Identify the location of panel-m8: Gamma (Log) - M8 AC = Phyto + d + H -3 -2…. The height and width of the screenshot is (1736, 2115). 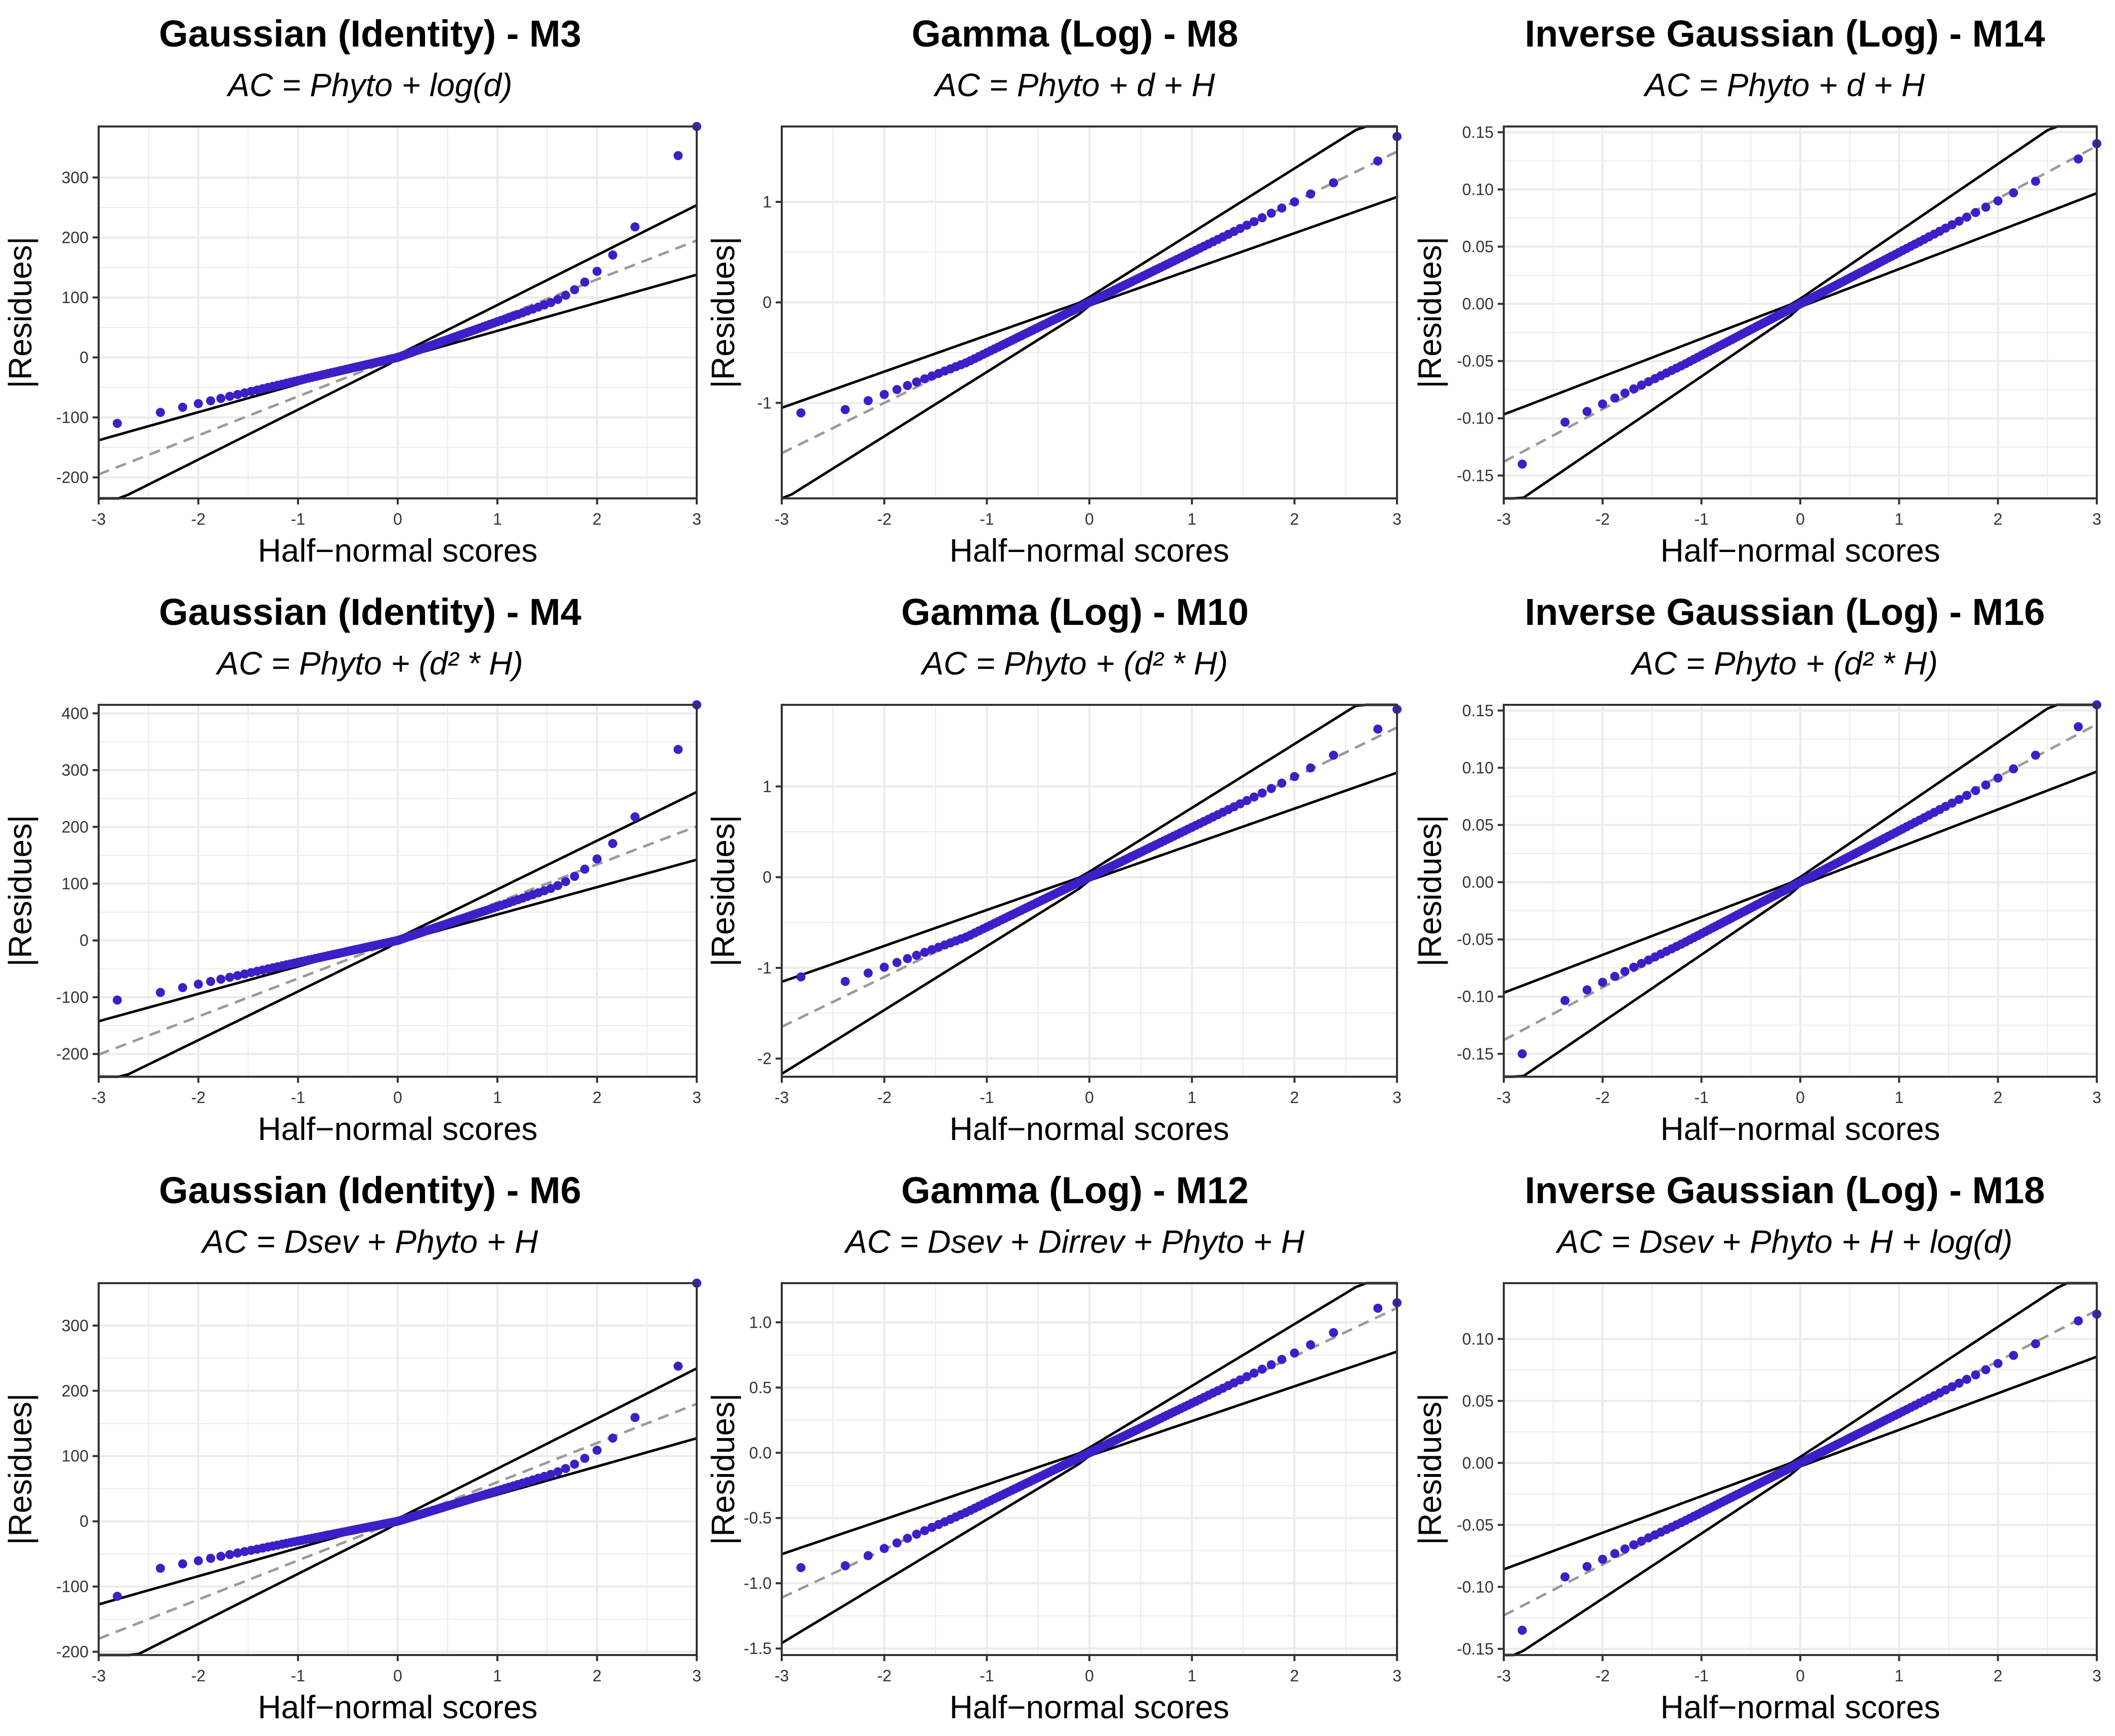
(1057, 289).